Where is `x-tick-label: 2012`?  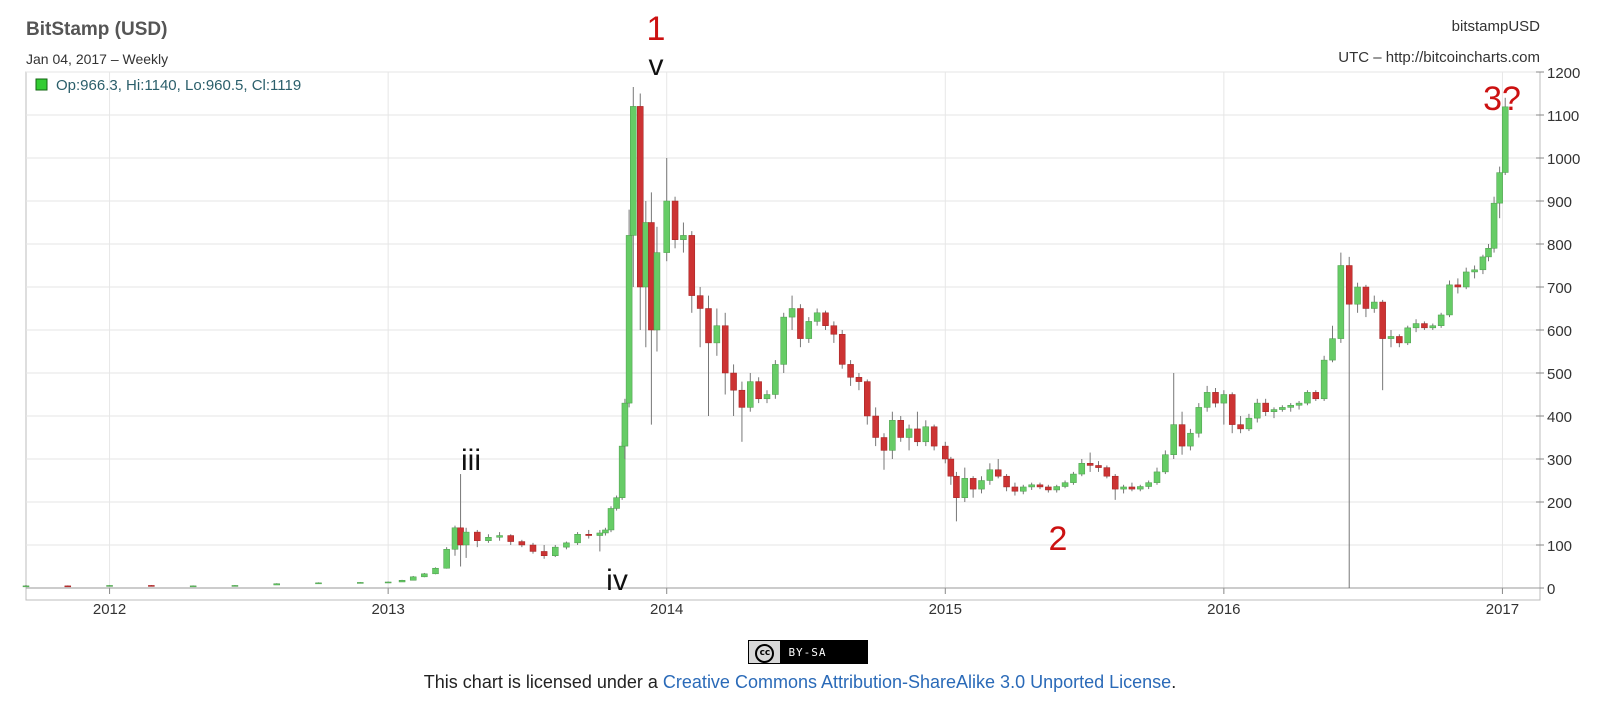
x-tick-label: 2012 is located at coordinates (109, 609).